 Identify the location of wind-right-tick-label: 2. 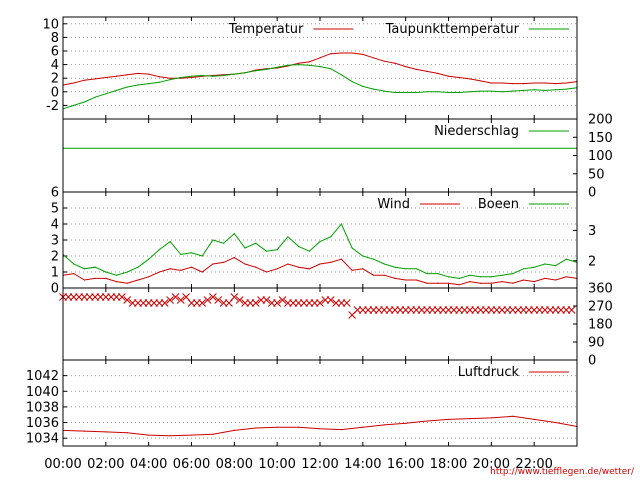
(592, 261).